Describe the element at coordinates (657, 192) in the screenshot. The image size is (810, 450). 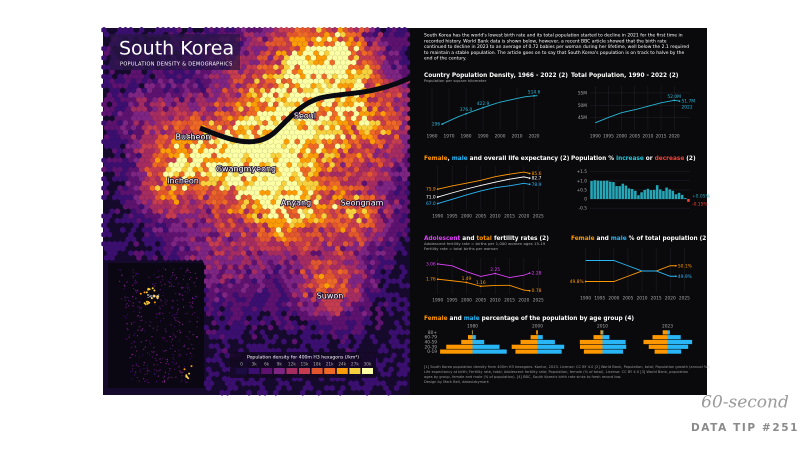
I see `bar` at that location.